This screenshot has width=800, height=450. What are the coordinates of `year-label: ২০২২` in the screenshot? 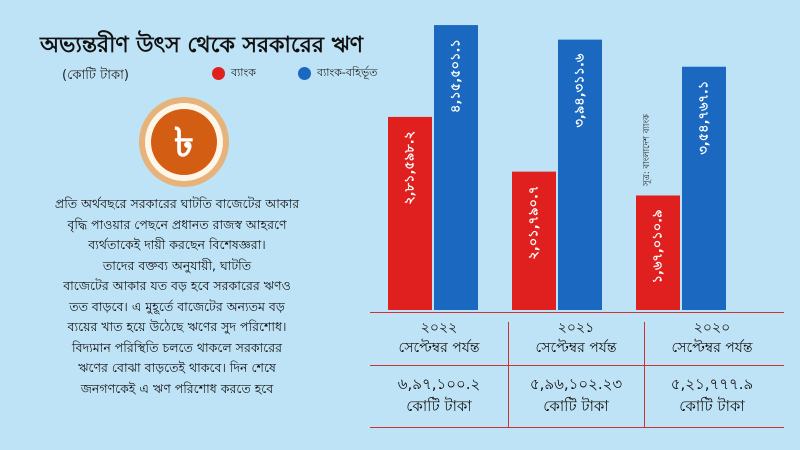 It's located at (439, 328).